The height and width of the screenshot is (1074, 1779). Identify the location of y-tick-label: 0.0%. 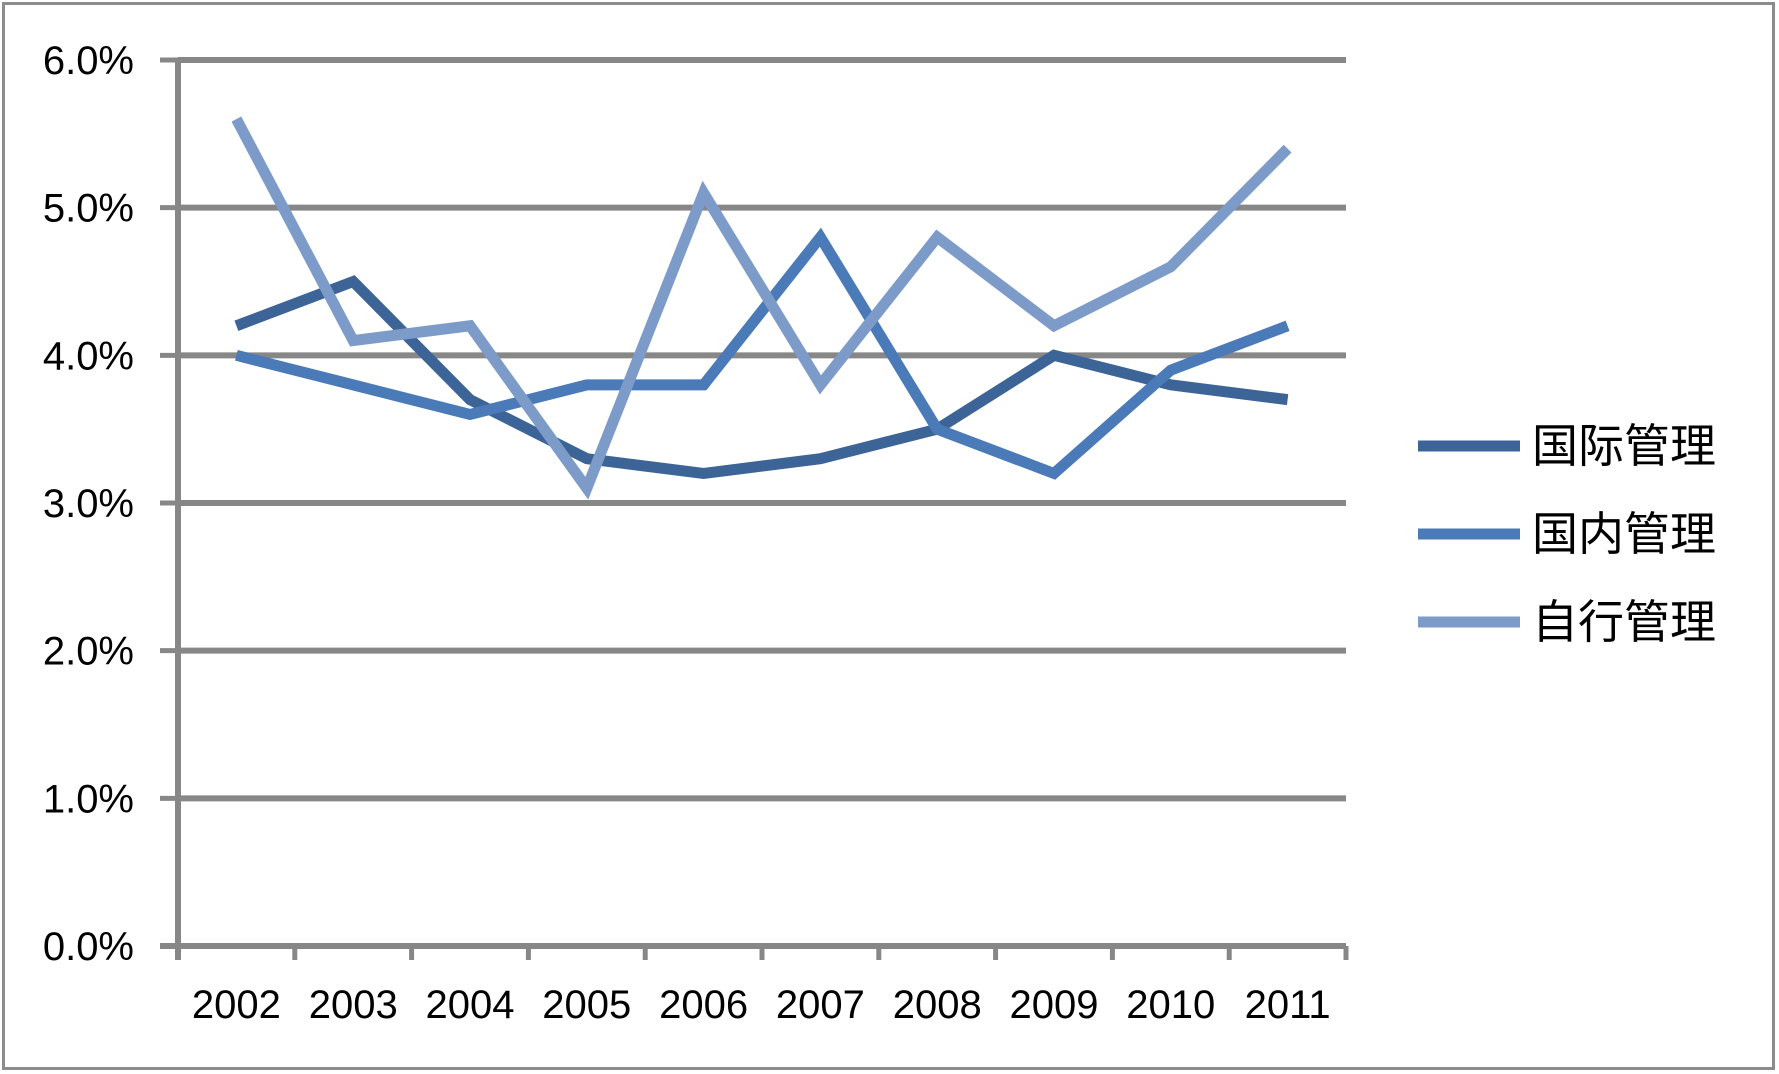
(88, 947).